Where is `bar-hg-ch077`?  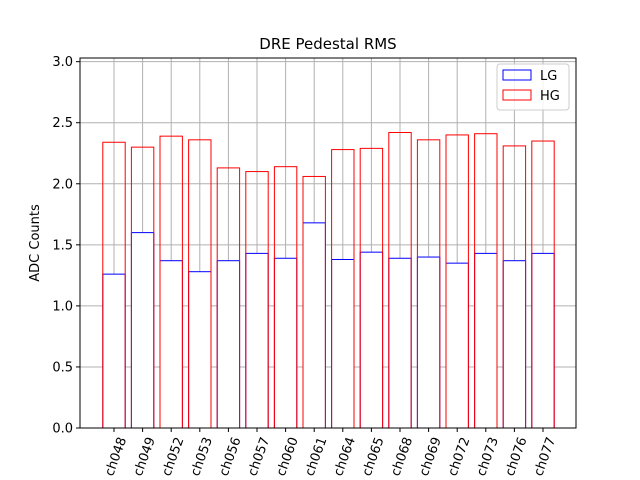
bar-hg-ch077 is located at coordinates (543, 284).